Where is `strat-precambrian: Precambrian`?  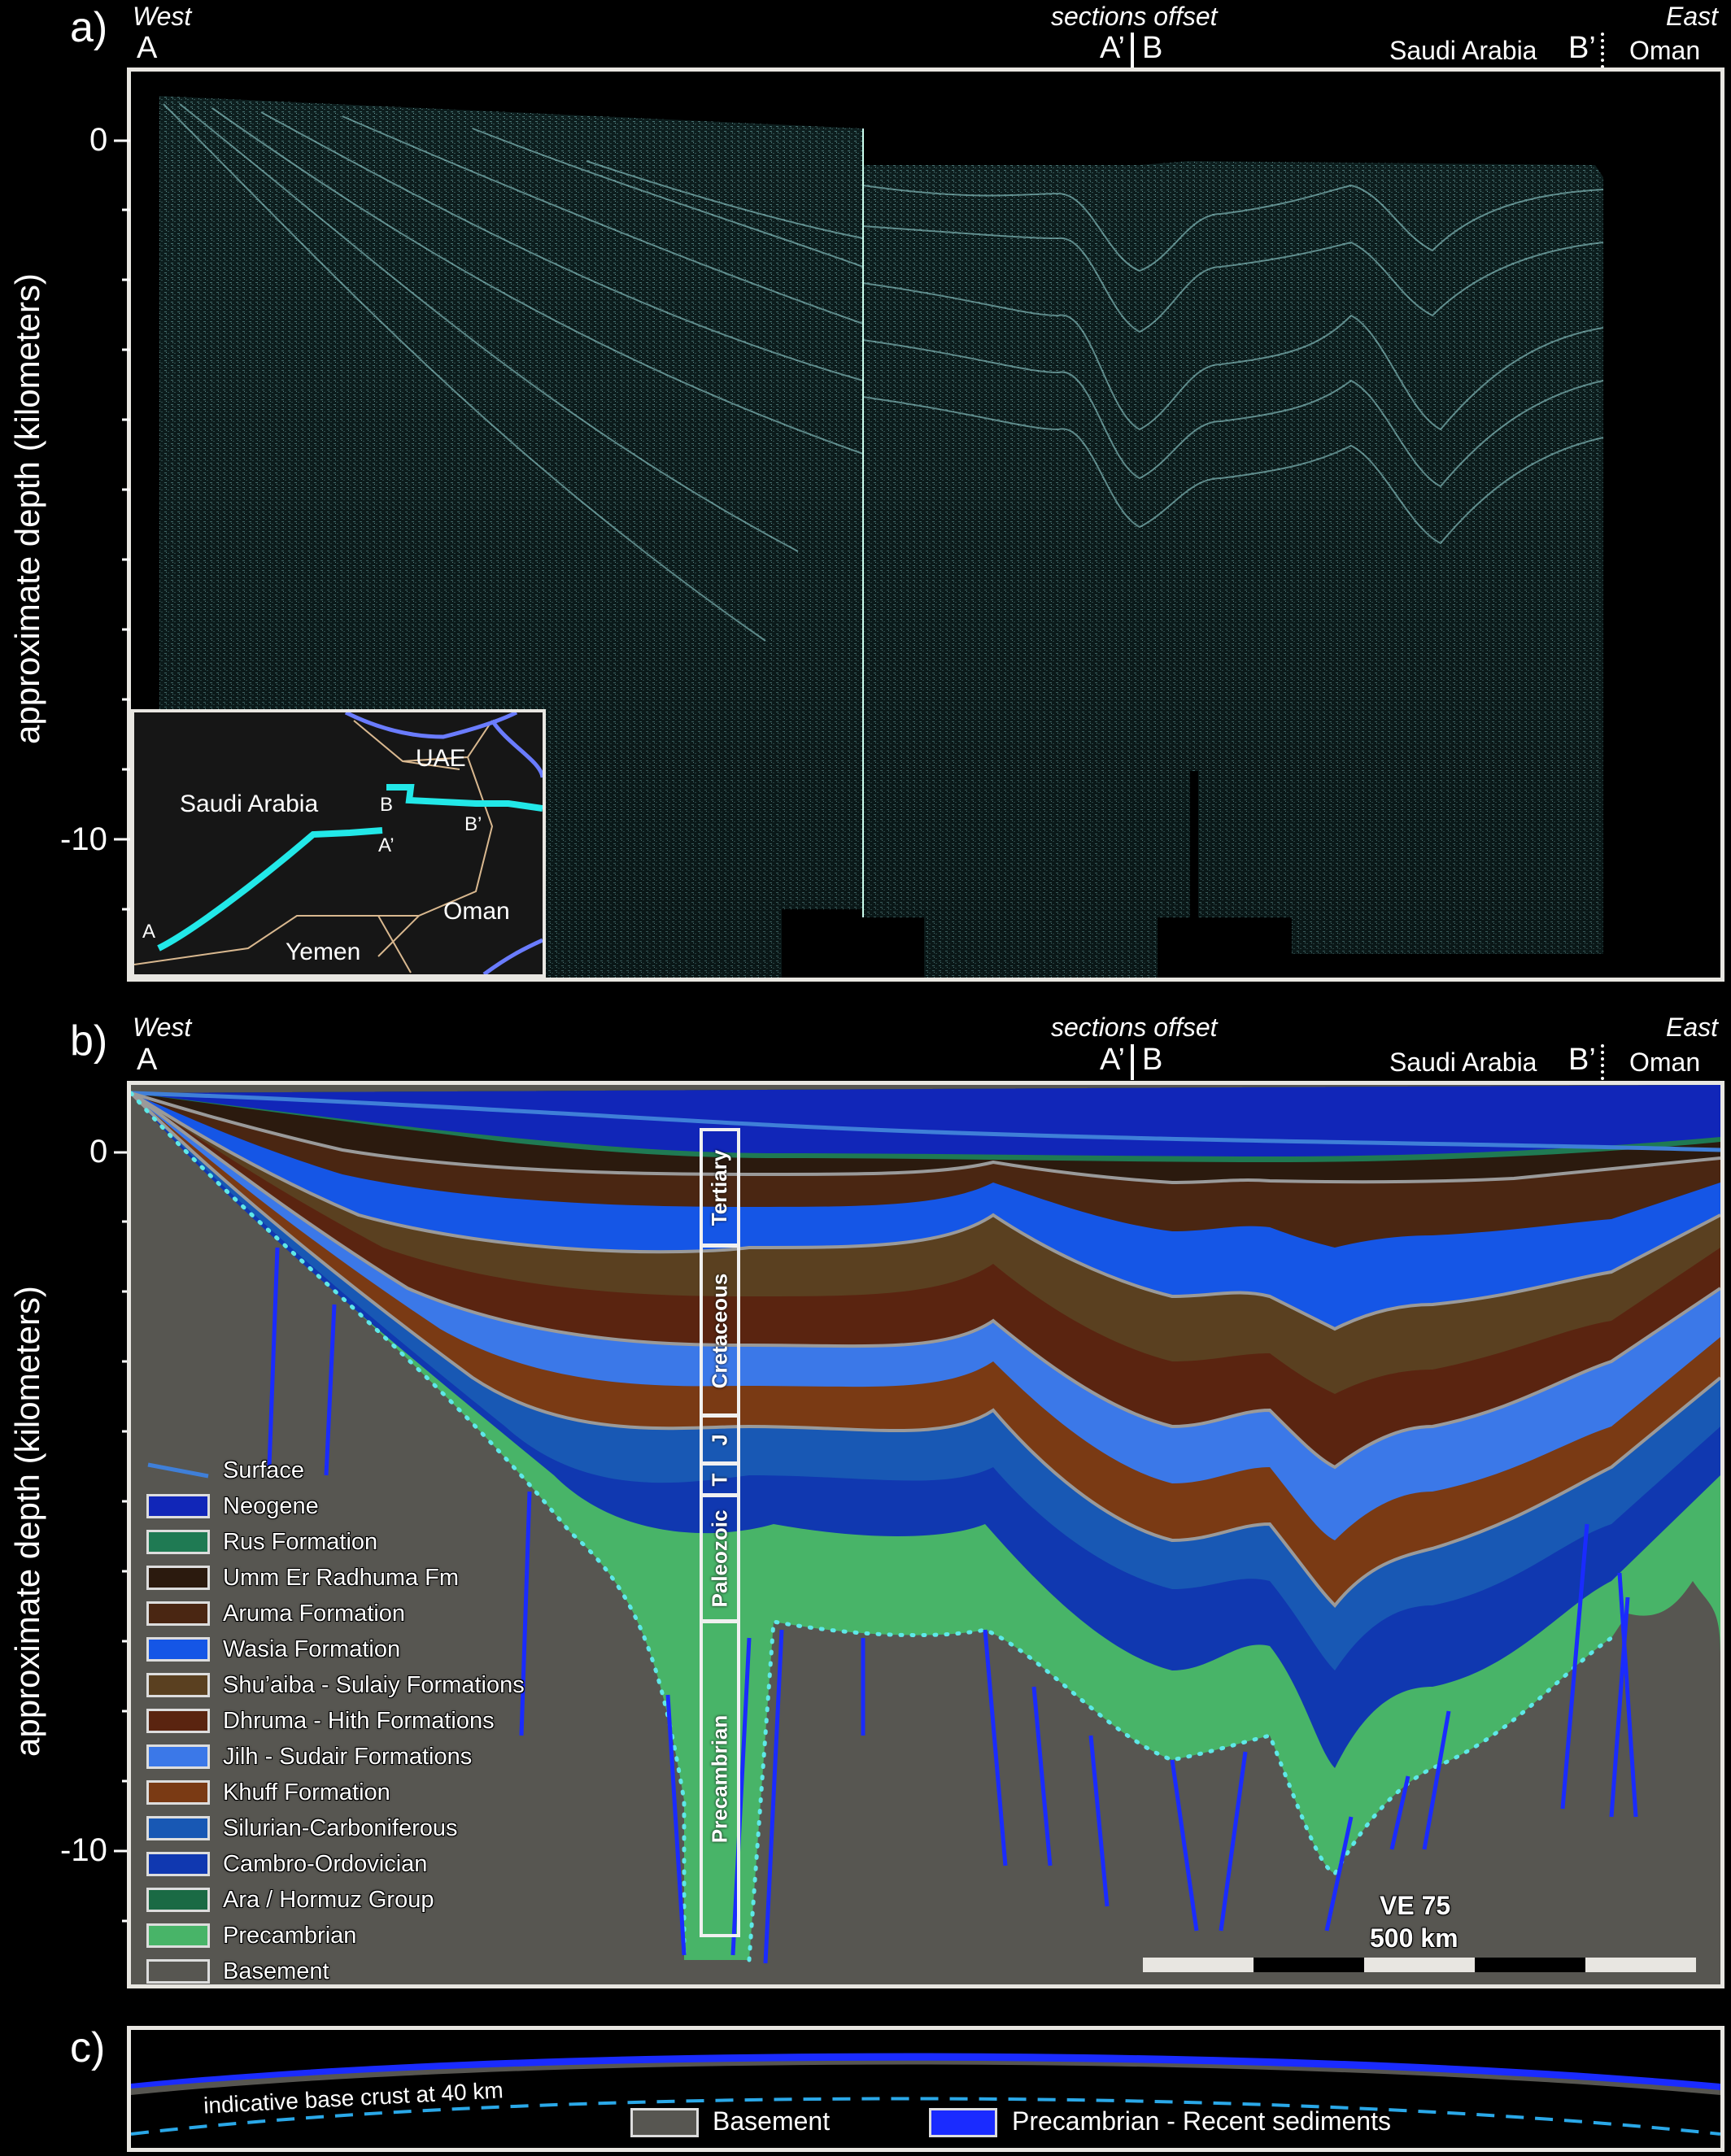
strat-precambrian: Precambrian is located at coordinates (720, 1778).